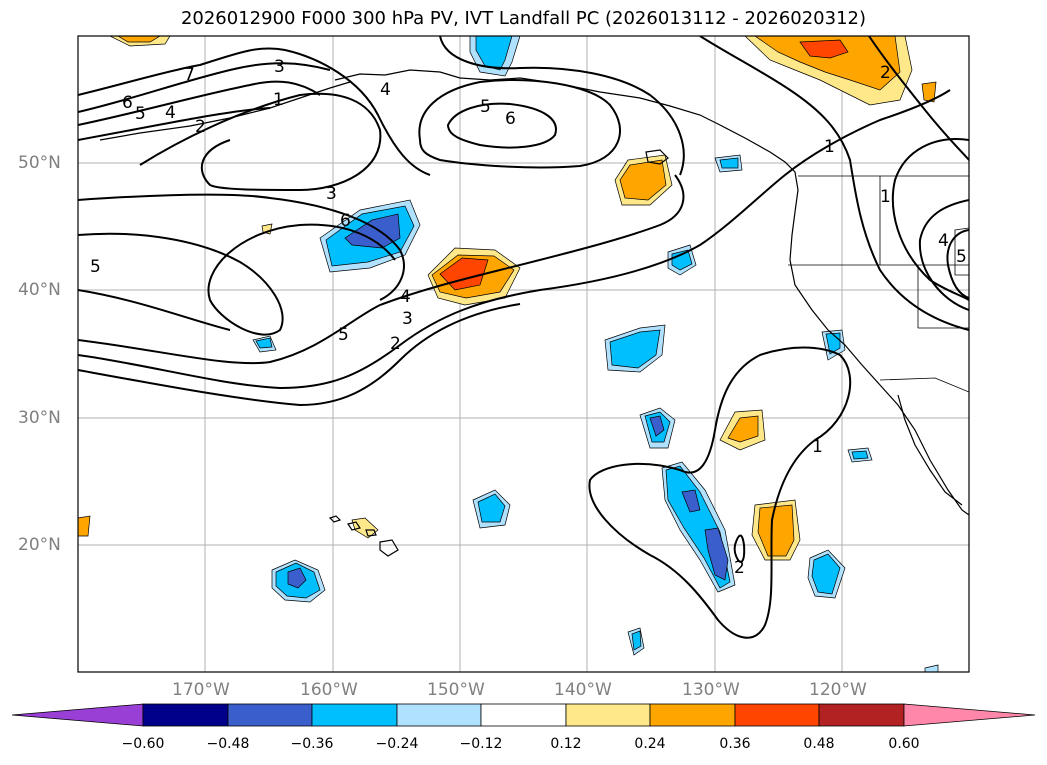  I want to click on colorbar, so click(523, 715).